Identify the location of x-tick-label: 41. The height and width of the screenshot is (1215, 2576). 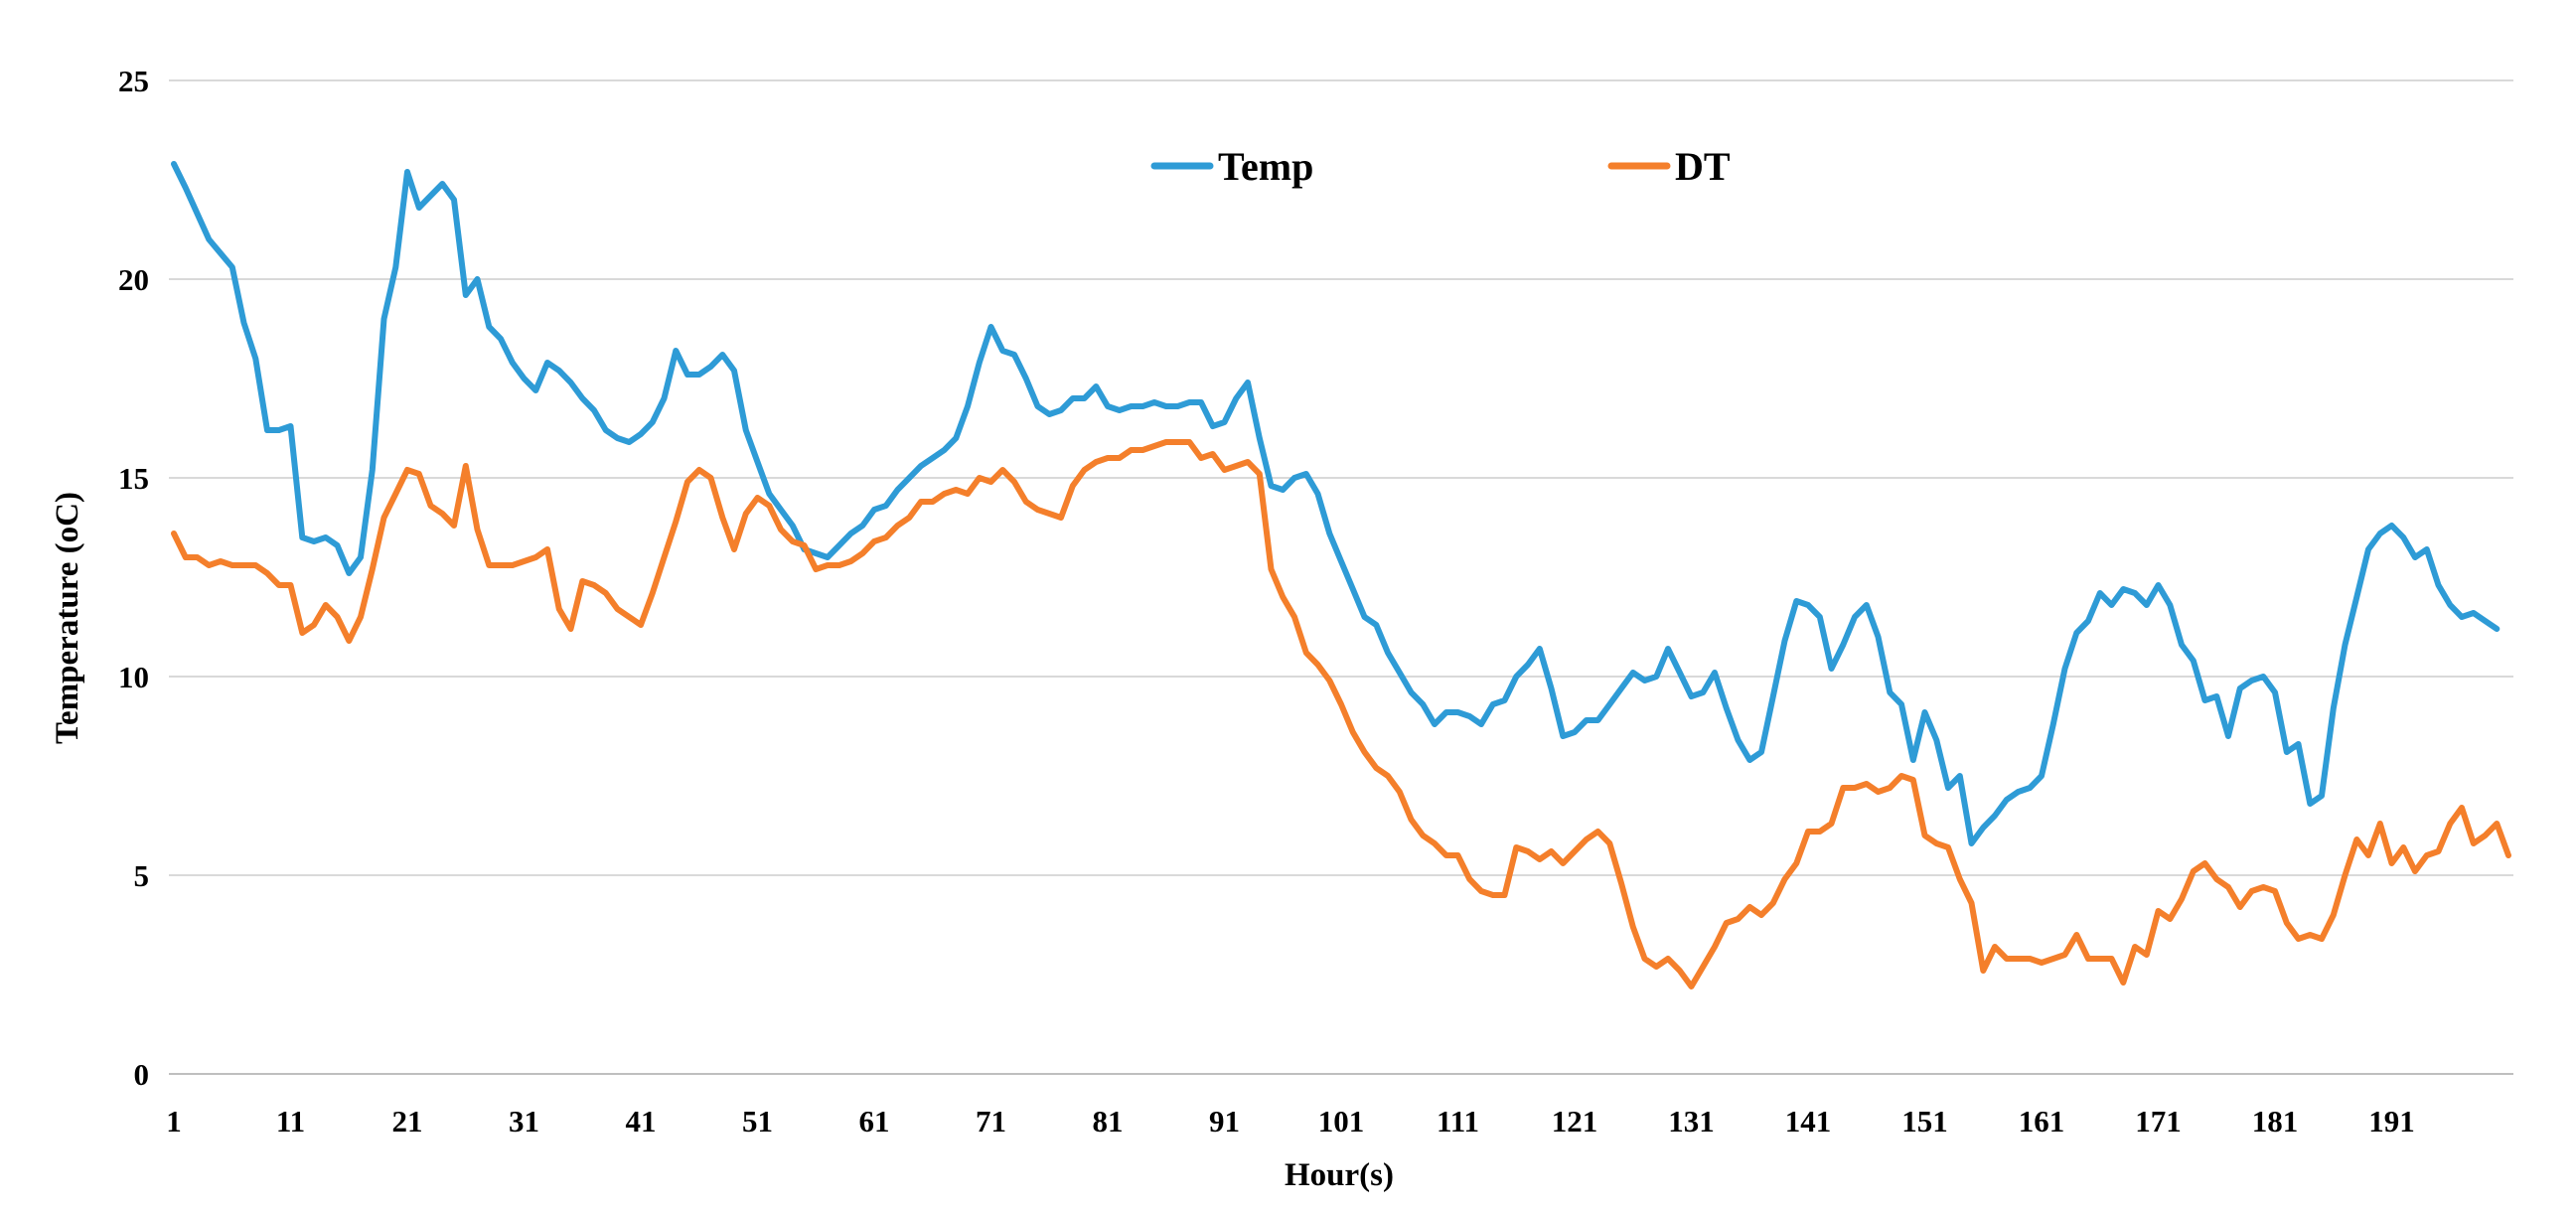
(641, 1121).